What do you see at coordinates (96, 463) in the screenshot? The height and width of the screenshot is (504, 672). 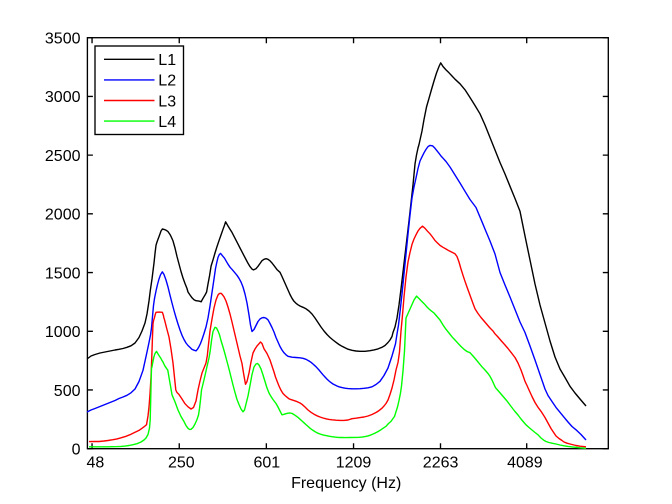 I see `svg-text: 48` at bounding box center [96, 463].